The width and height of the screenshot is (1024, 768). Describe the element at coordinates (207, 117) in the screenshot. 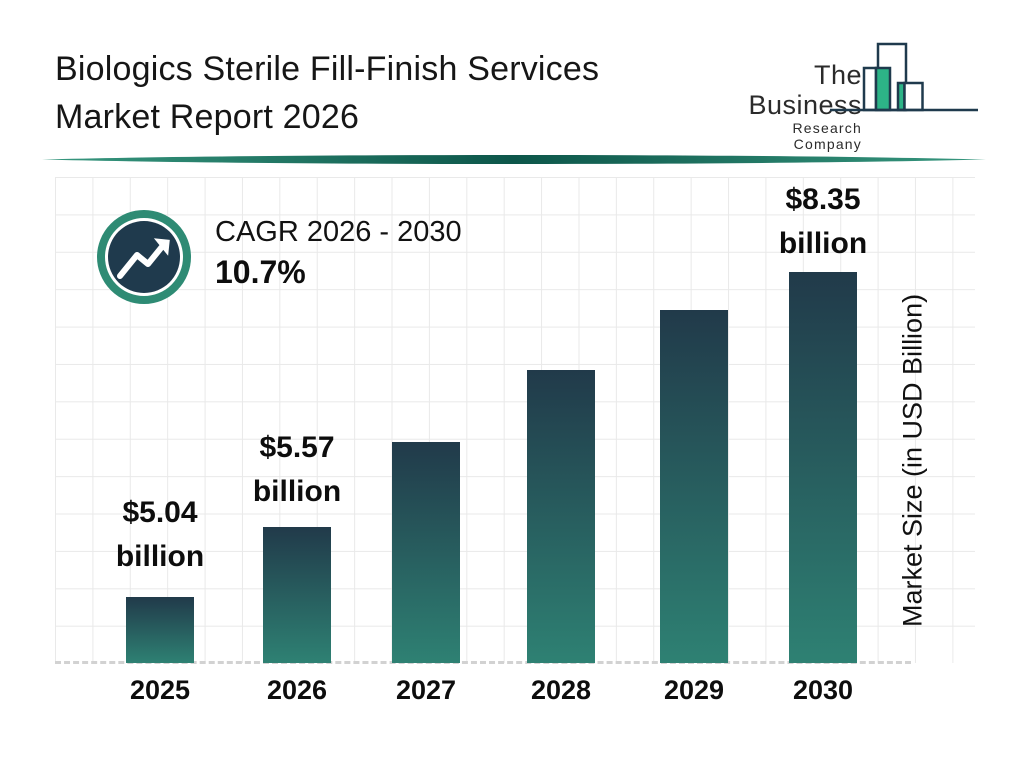

I see `page-title-line2: Market Report 2026` at that location.